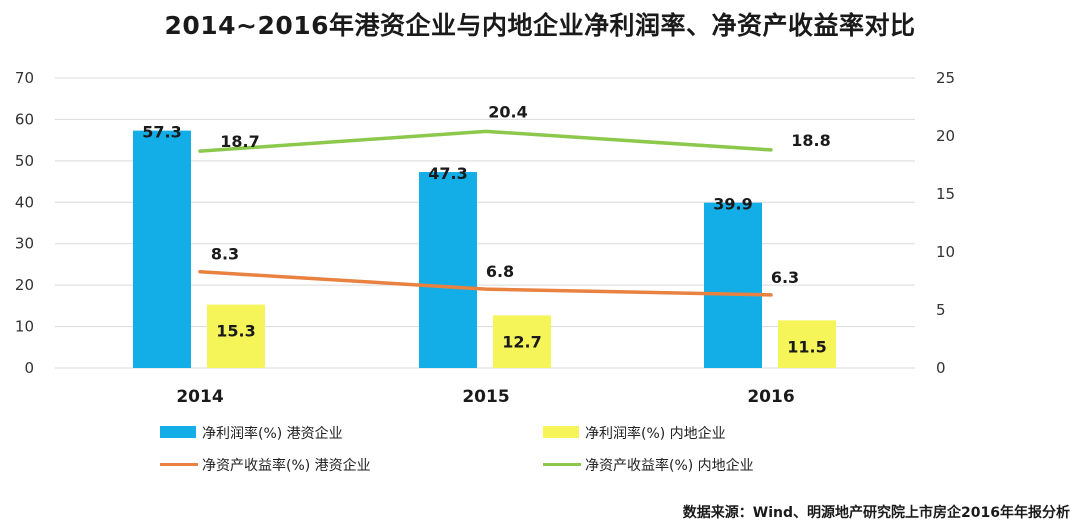  Describe the element at coordinates (941, 310) in the screenshot. I see `y-tick-label-right: 5` at that location.